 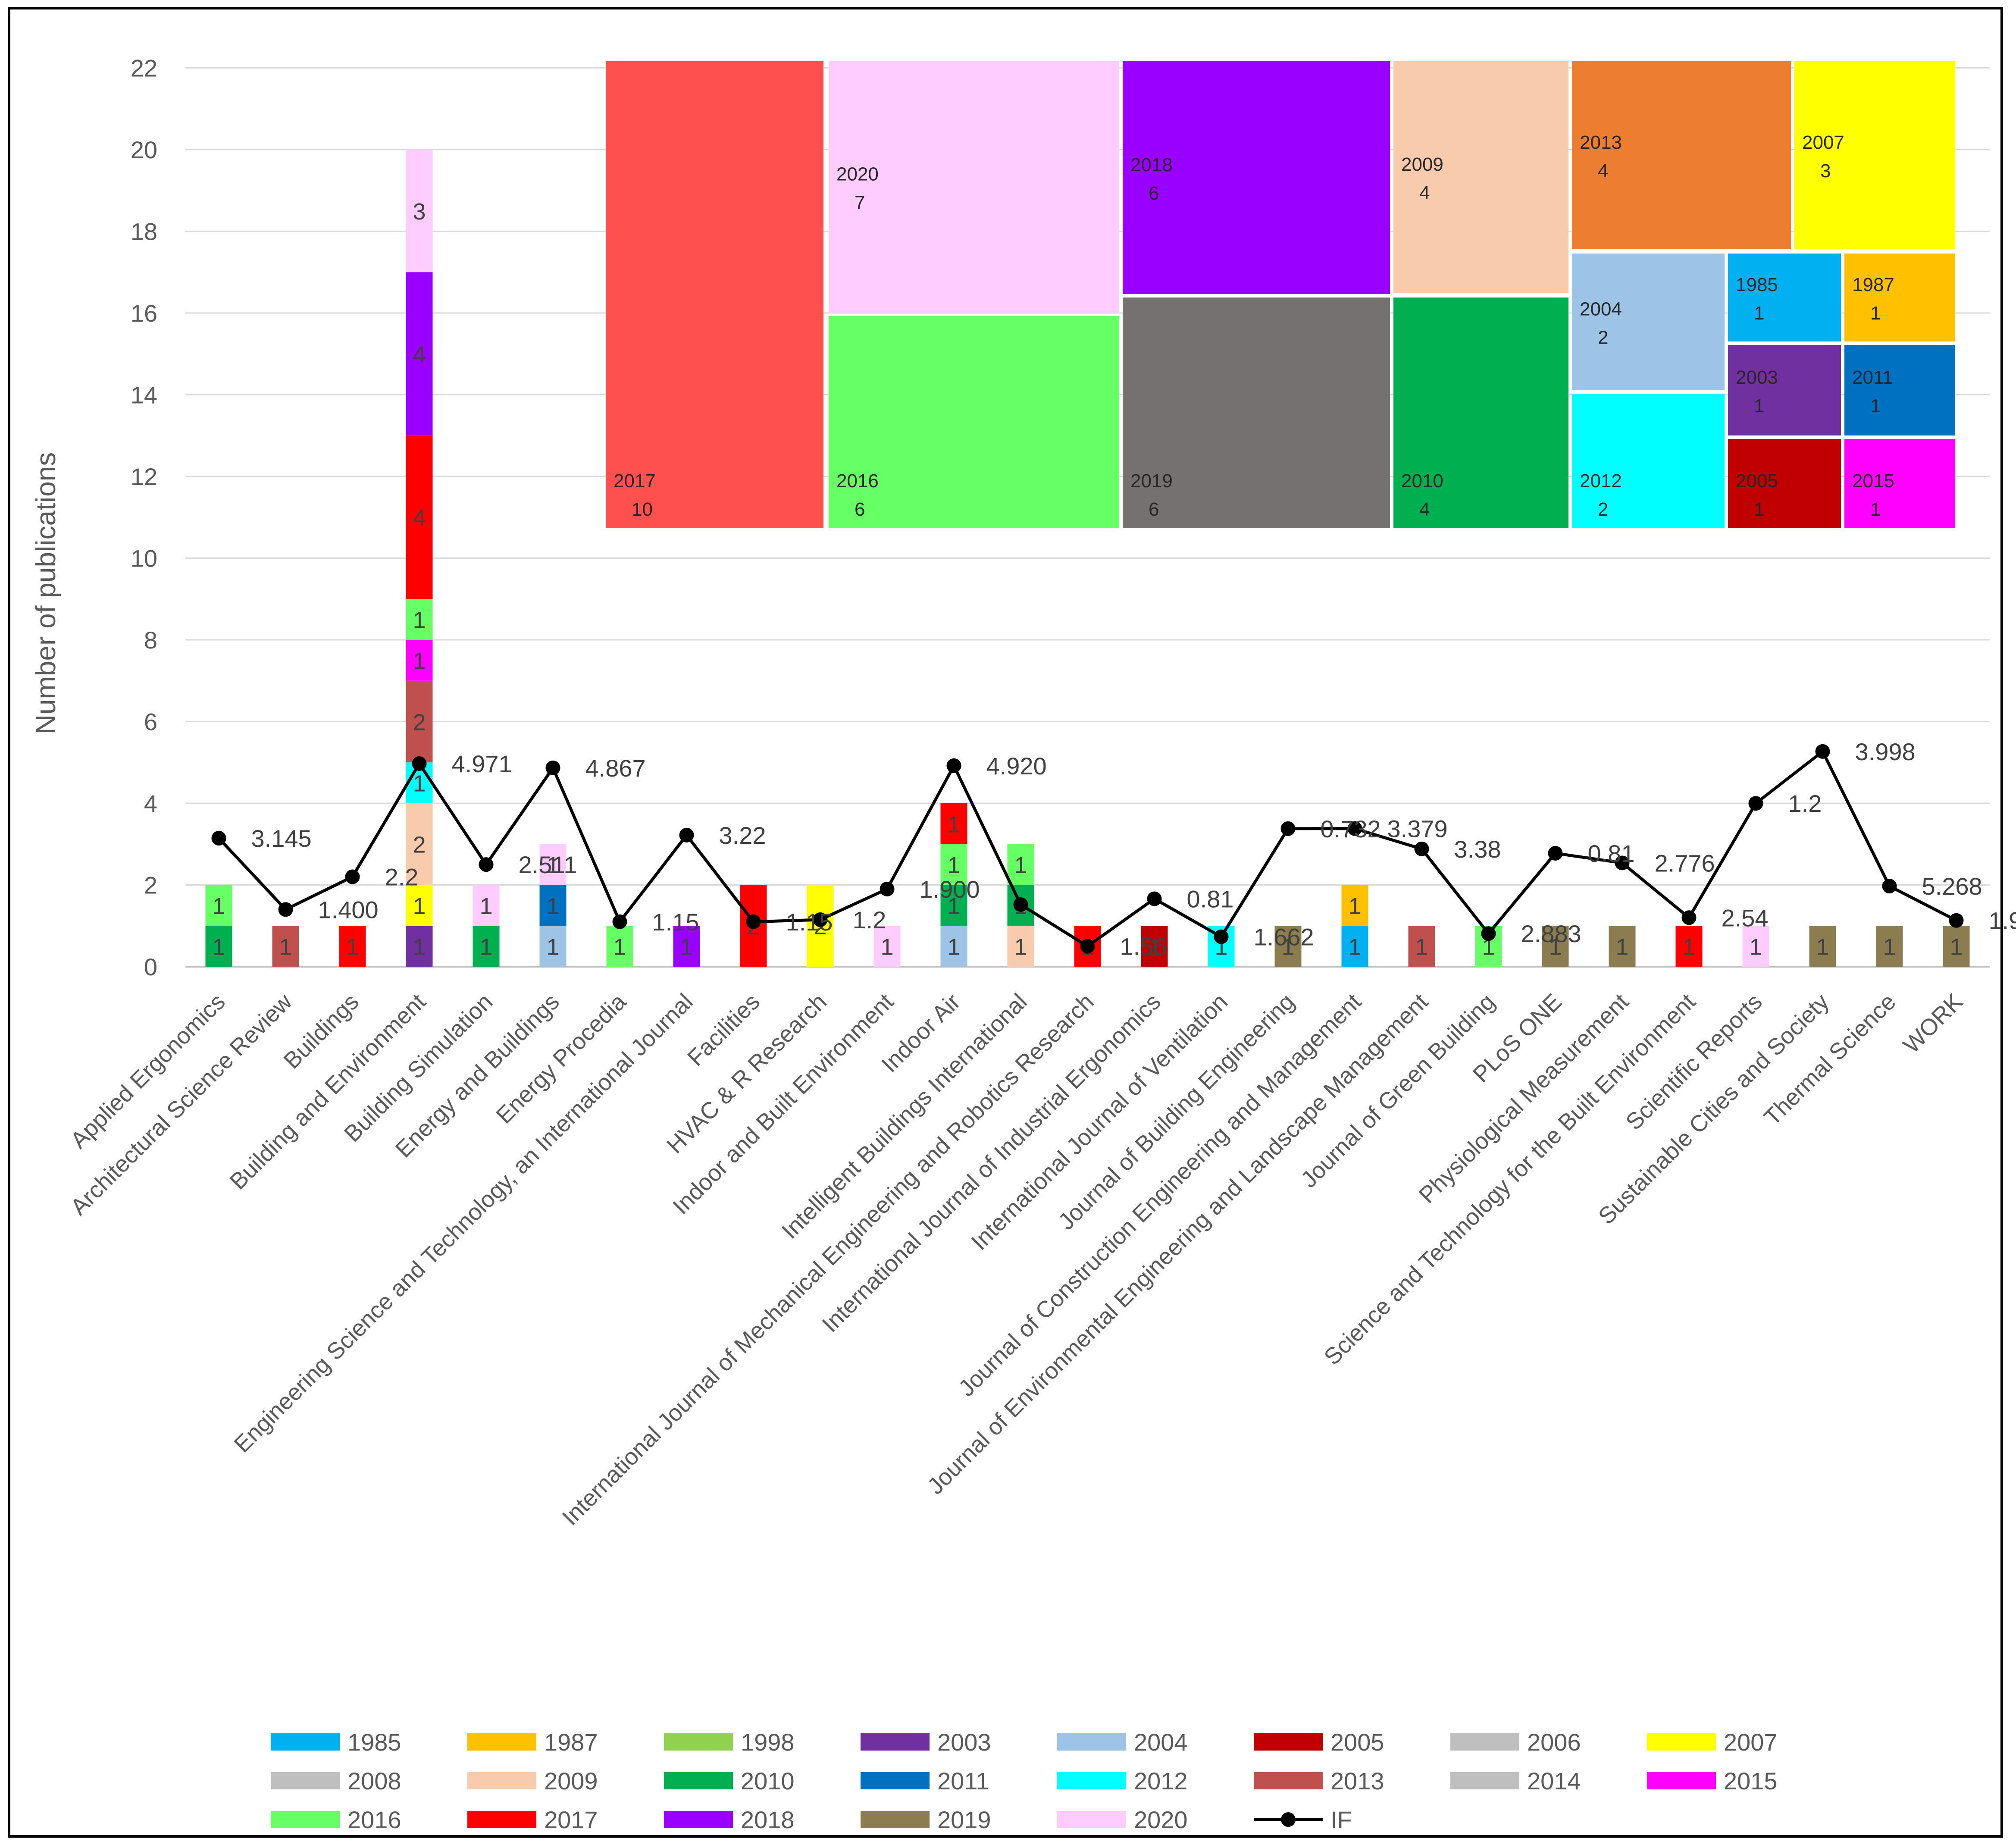 What do you see at coordinates (1341, 1819) in the screenshot?
I see `legend-label: IF` at bounding box center [1341, 1819].